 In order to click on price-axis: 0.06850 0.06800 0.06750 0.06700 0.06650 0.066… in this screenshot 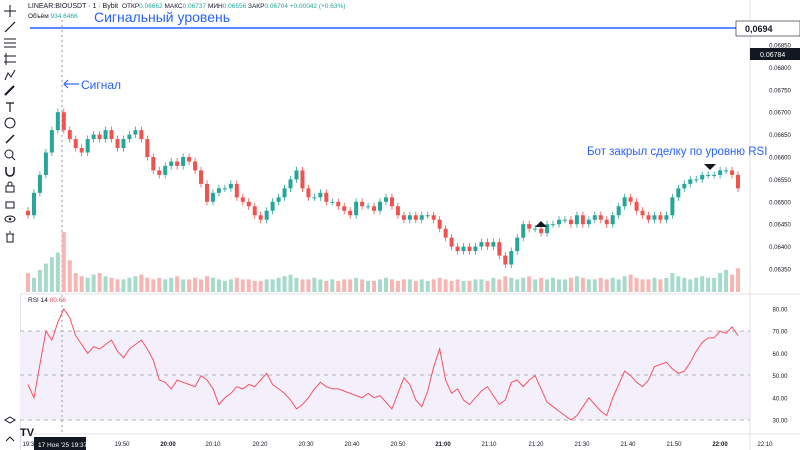, I will do `click(780, 159)`.